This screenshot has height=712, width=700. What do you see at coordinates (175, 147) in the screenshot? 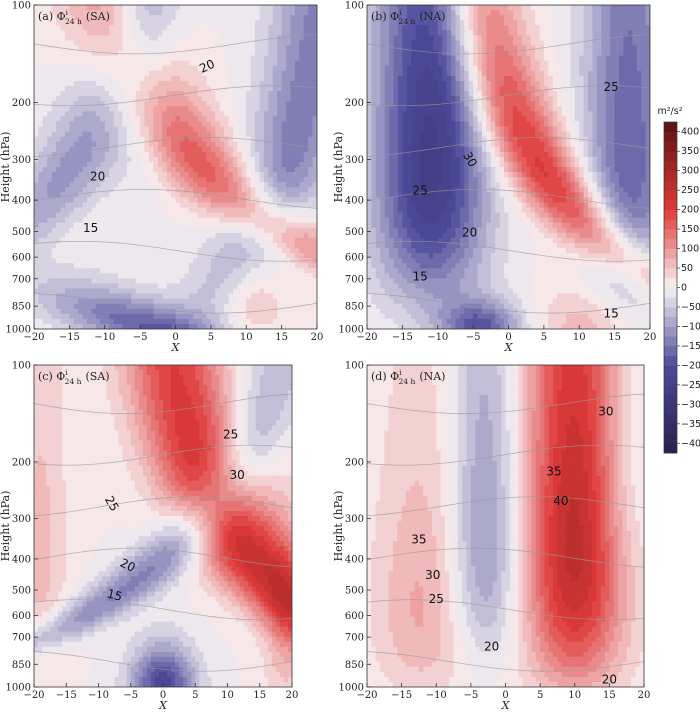
I see `isoline` at bounding box center [175, 147].